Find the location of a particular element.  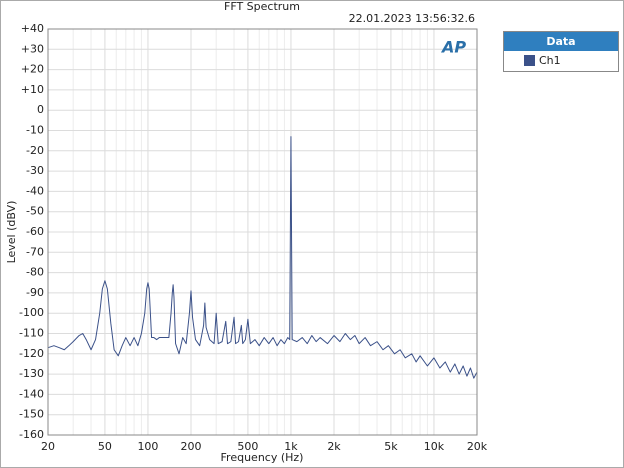

y-tick-label: -110 is located at coordinates (31, 333).